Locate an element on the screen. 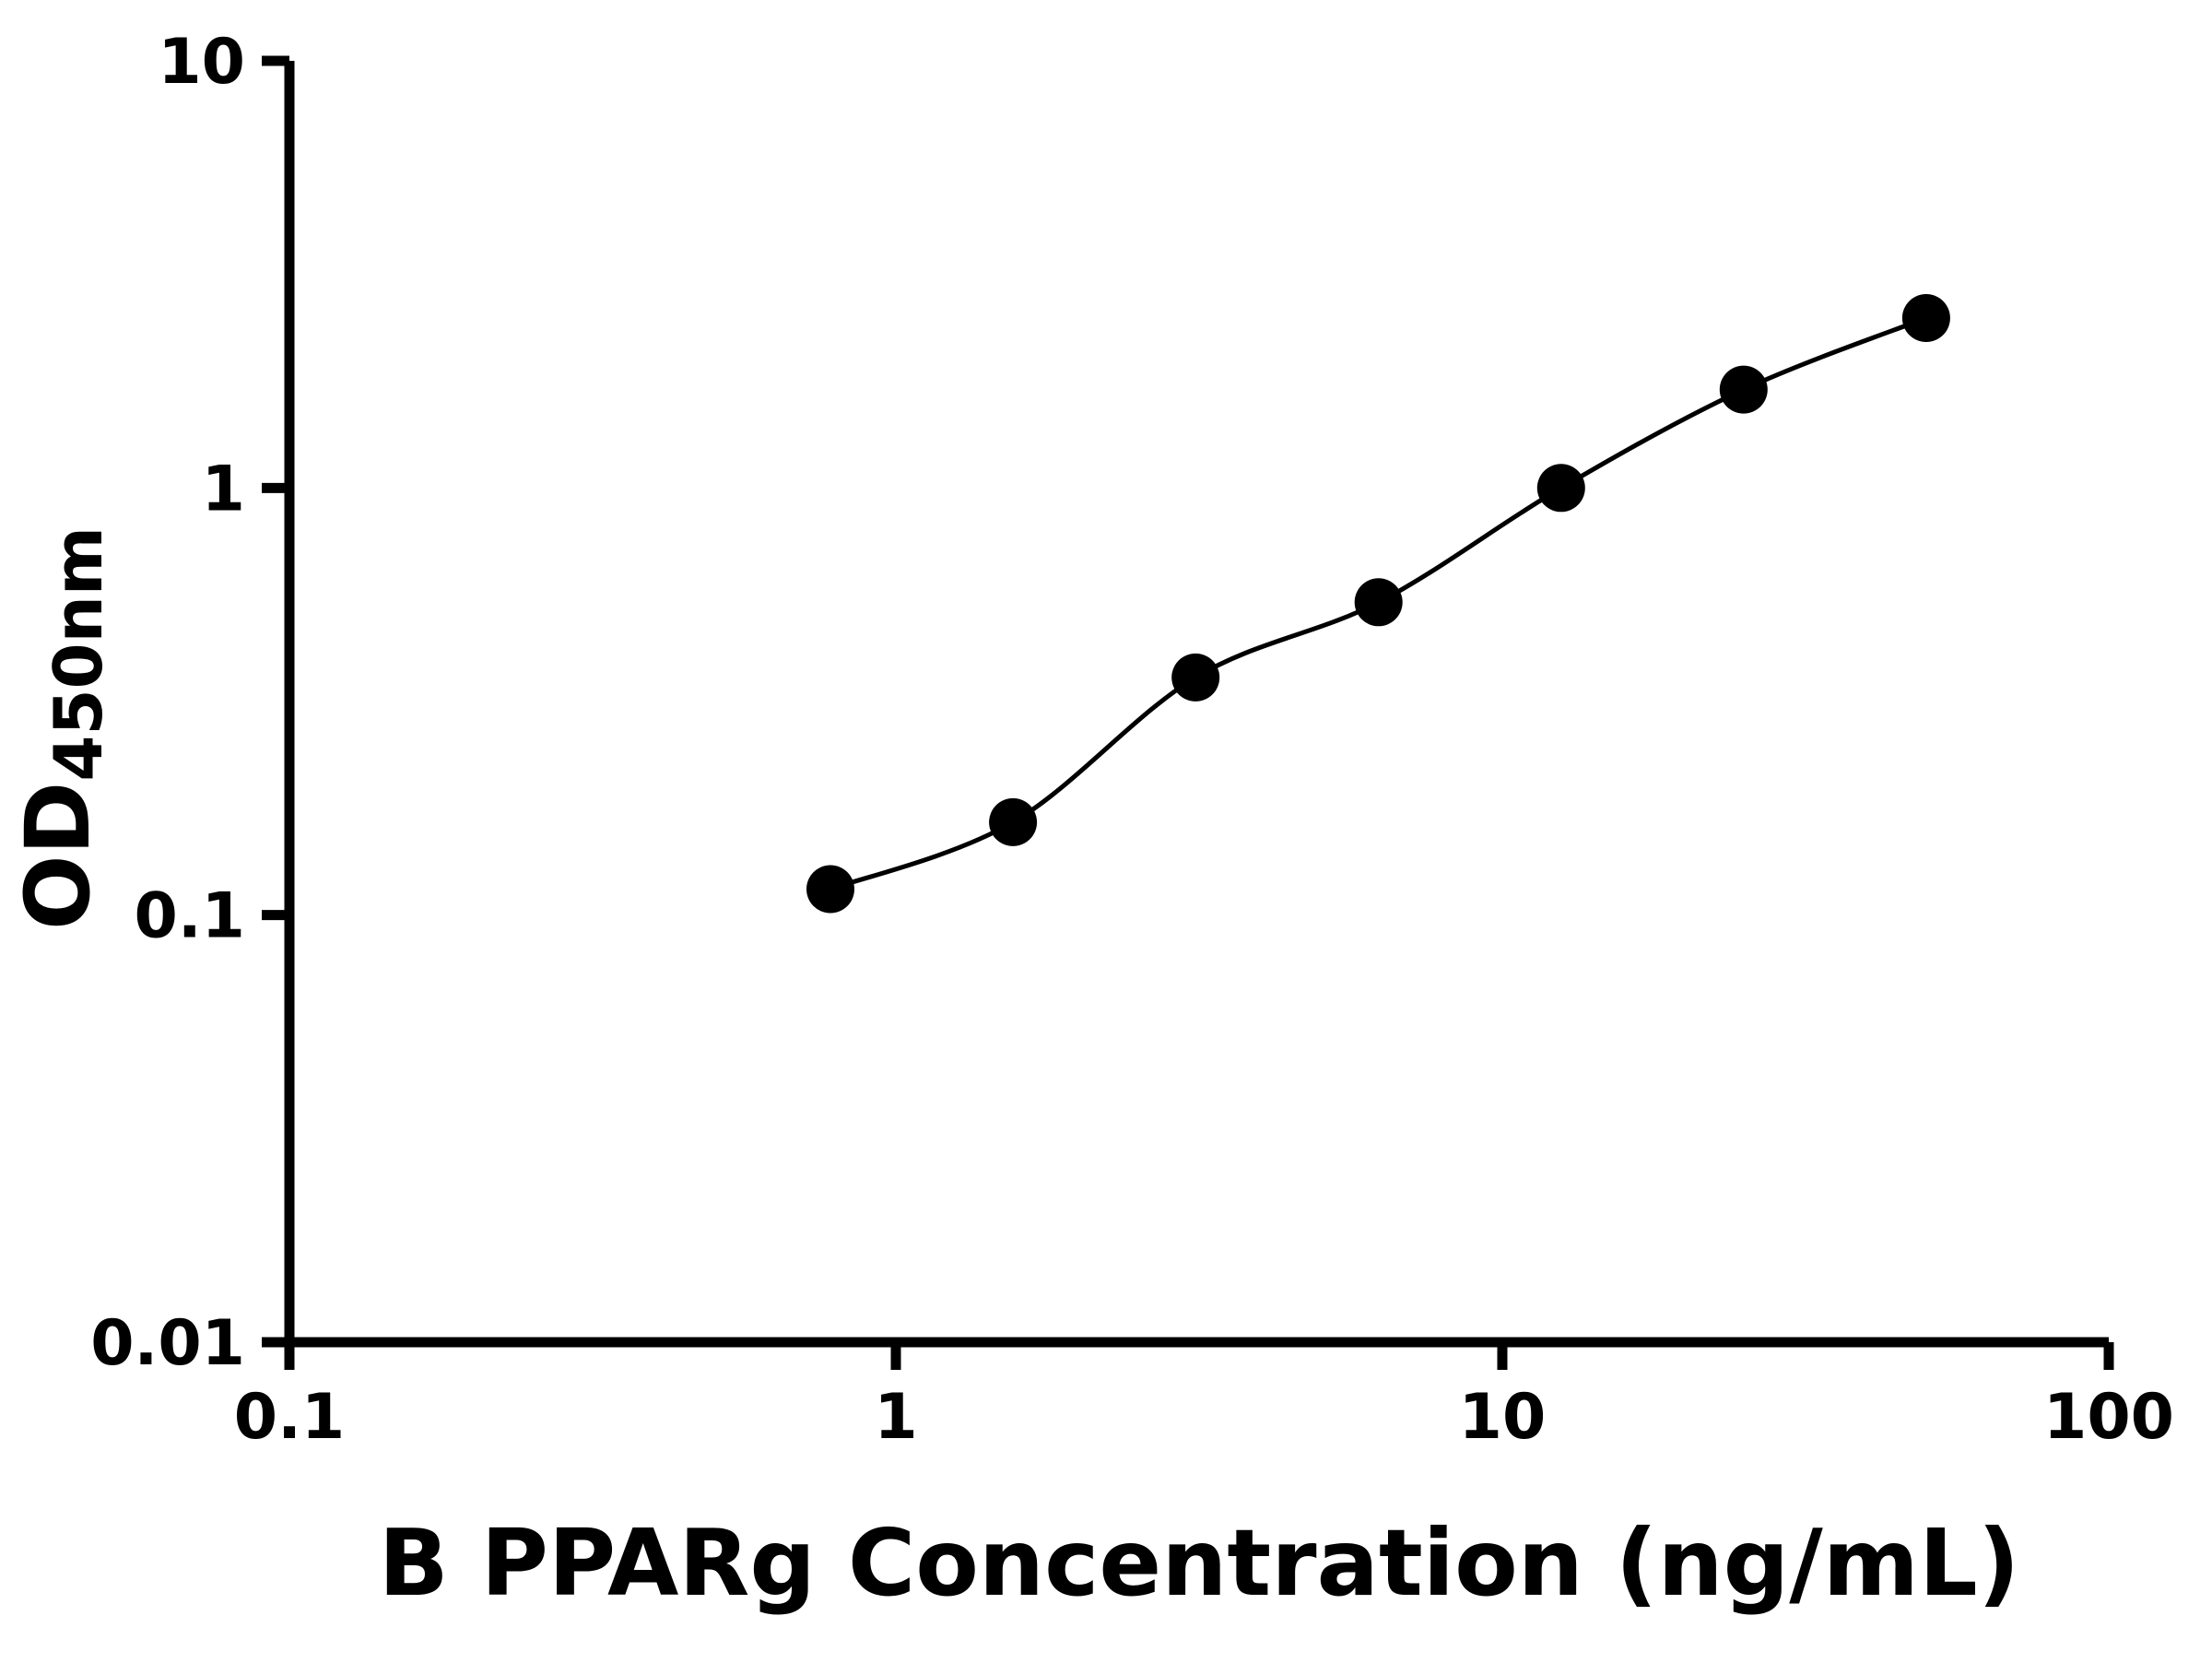  y-tick-label: 0.1 is located at coordinates (190, 916).